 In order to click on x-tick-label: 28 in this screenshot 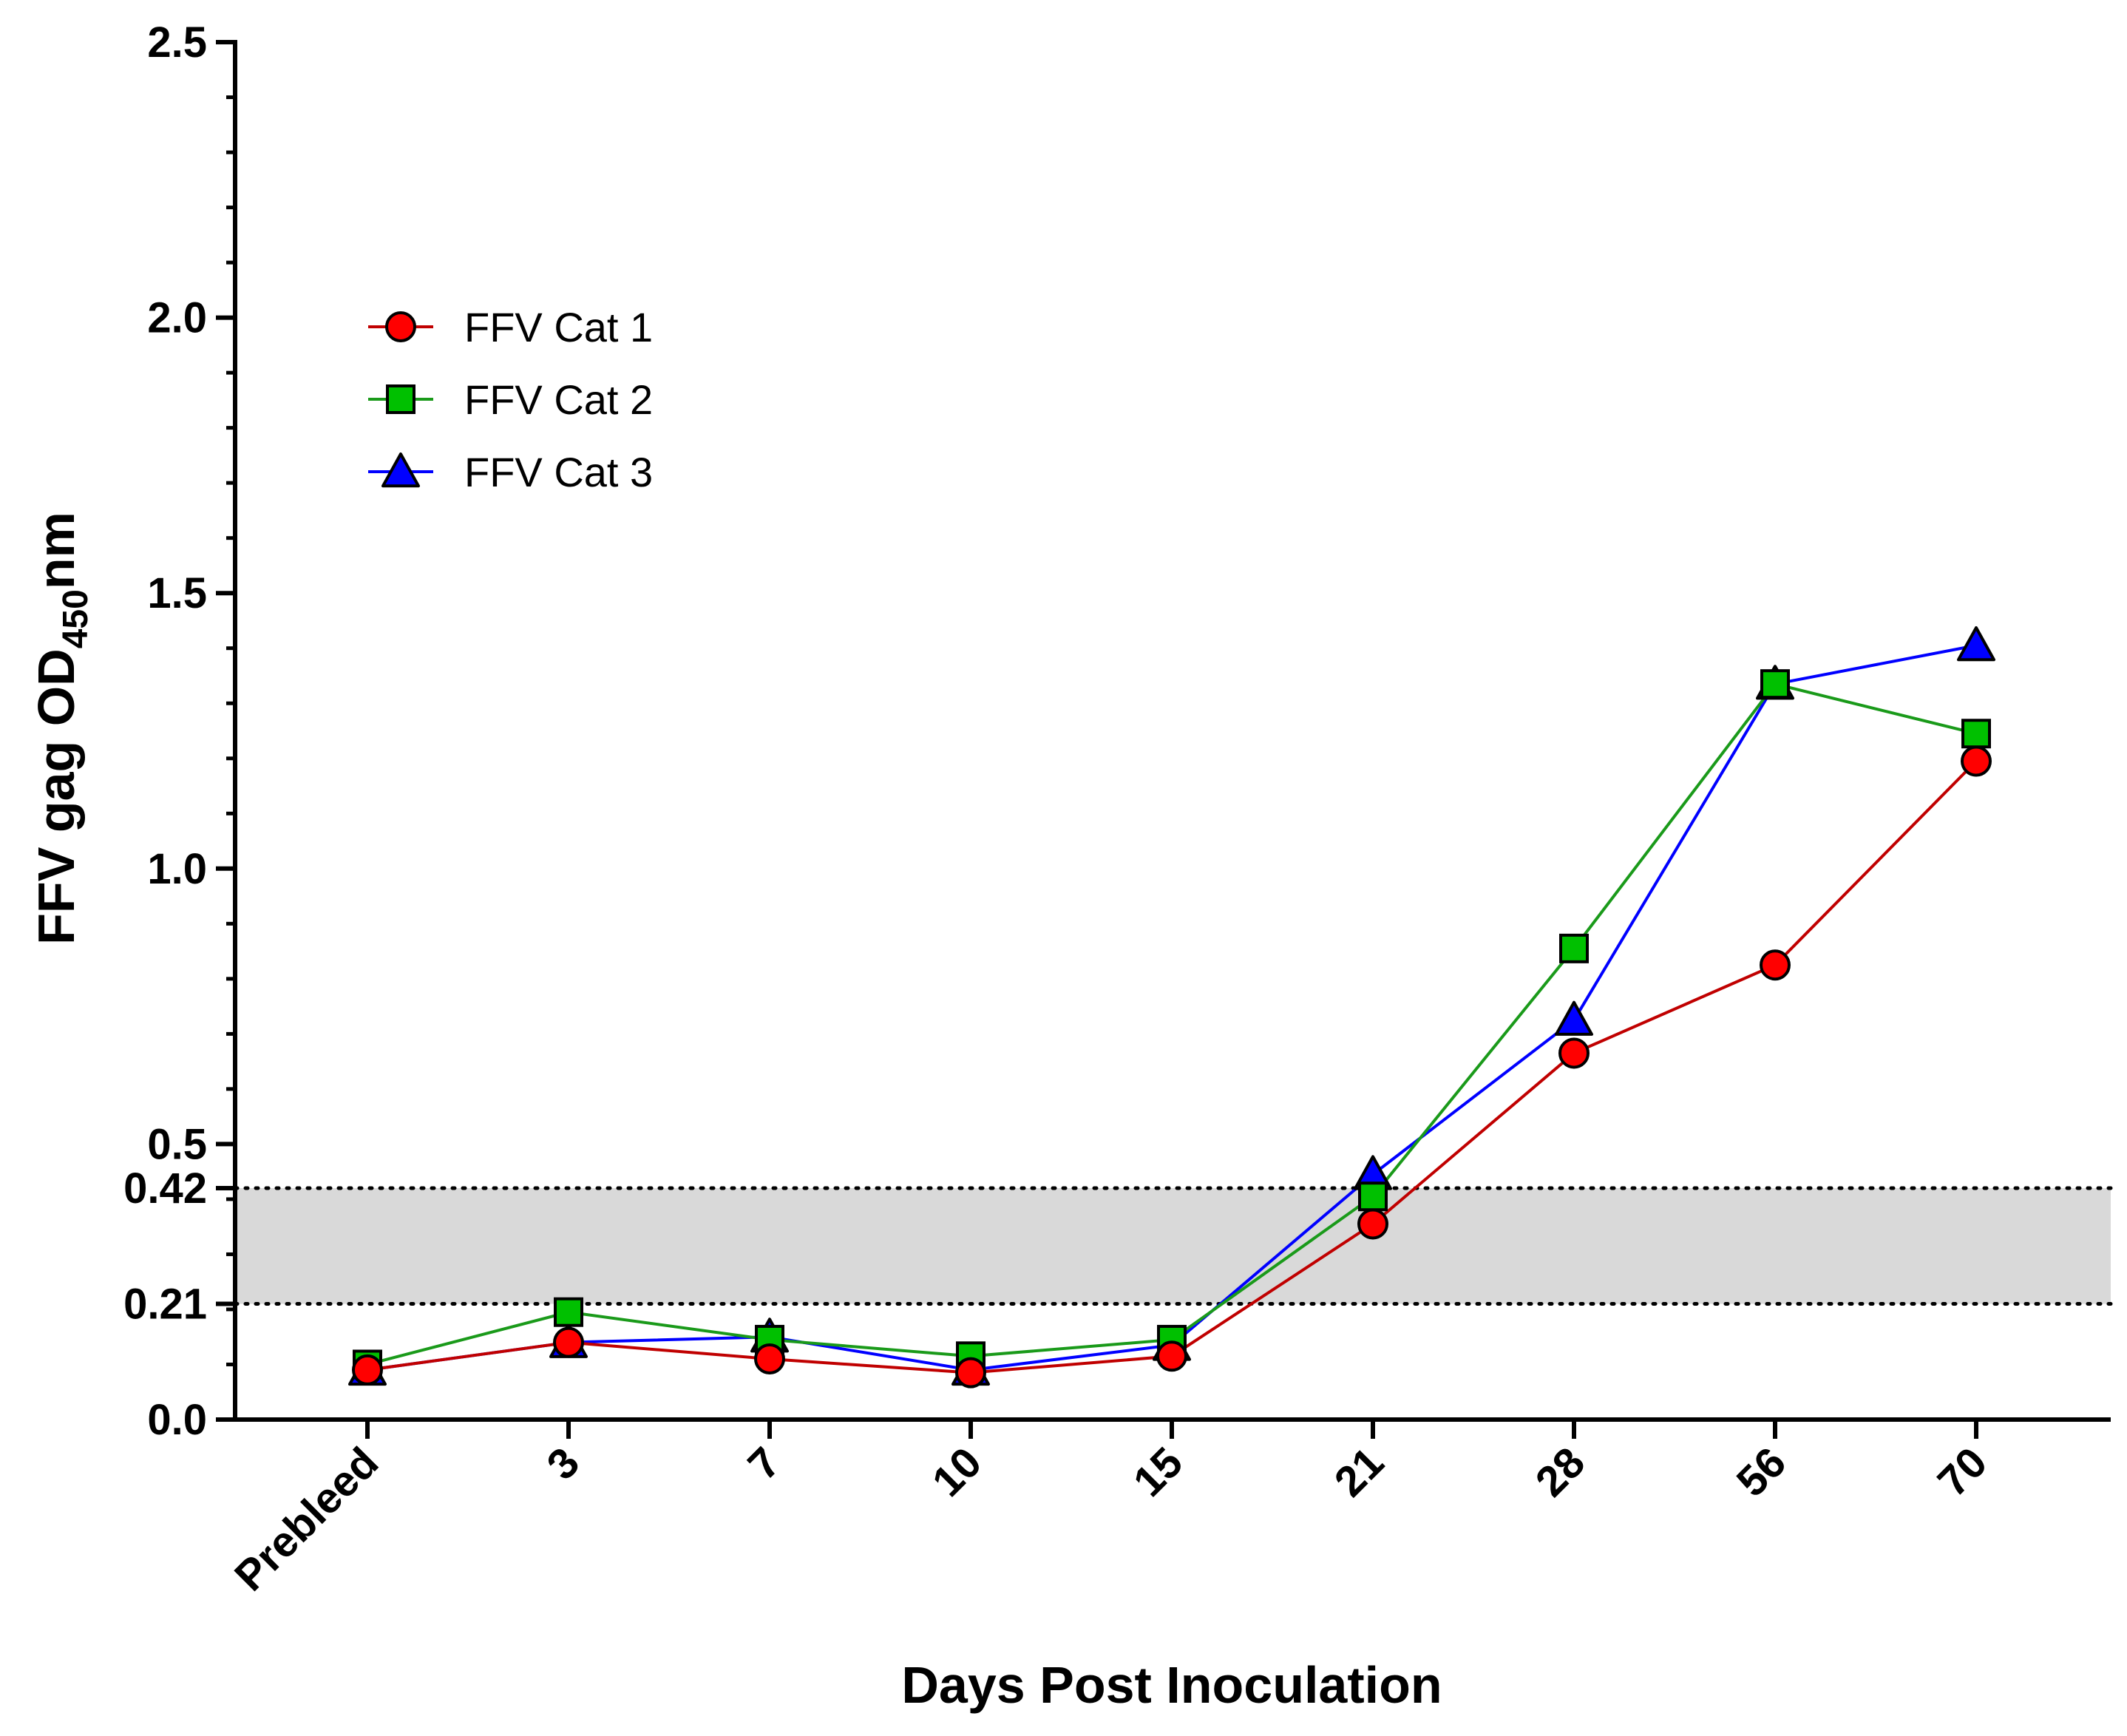, I will do `click(1561, 1472)`.